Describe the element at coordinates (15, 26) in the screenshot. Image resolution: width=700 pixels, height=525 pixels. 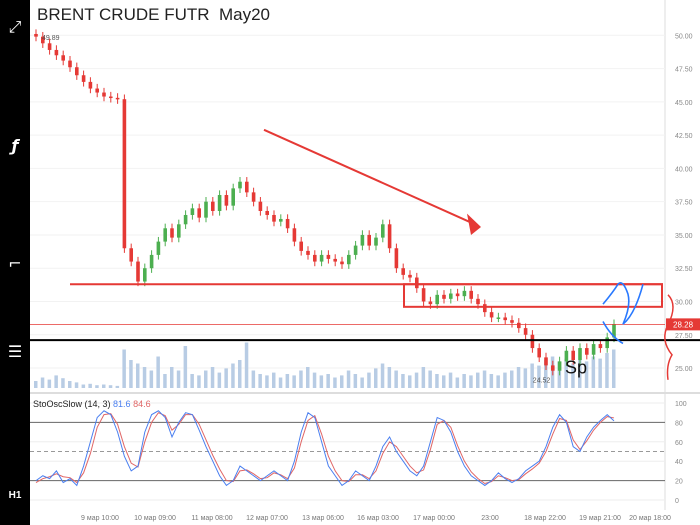
I see `fullscreen-icon: ⤢` at that location.